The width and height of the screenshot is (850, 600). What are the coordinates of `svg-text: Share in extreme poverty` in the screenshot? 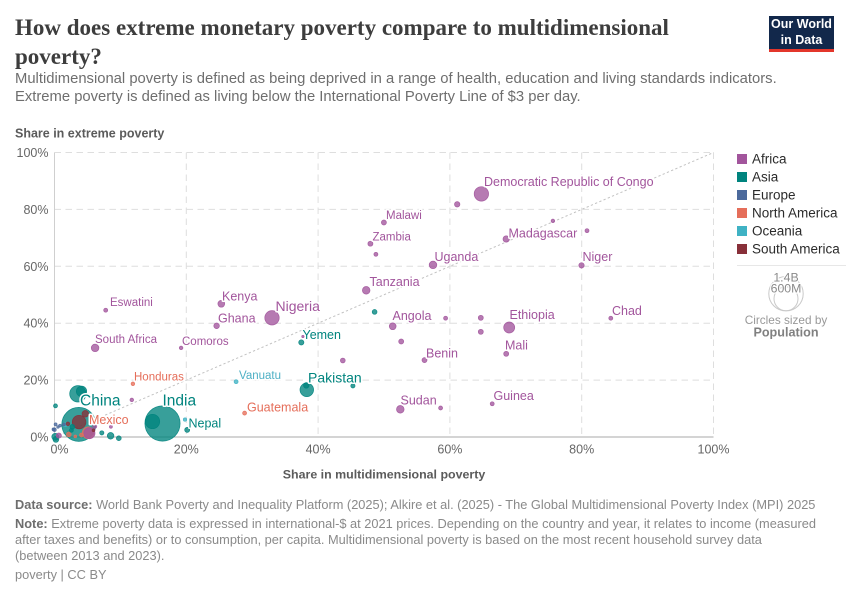 It's located at (89, 134).